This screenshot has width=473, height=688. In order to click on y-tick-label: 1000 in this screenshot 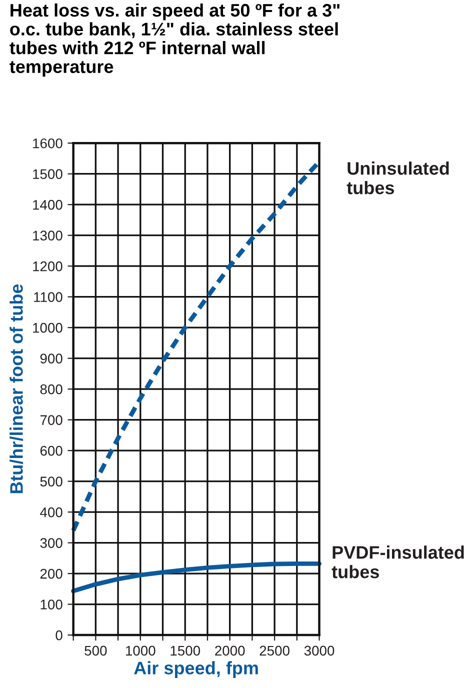, I will do `click(47, 327)`.